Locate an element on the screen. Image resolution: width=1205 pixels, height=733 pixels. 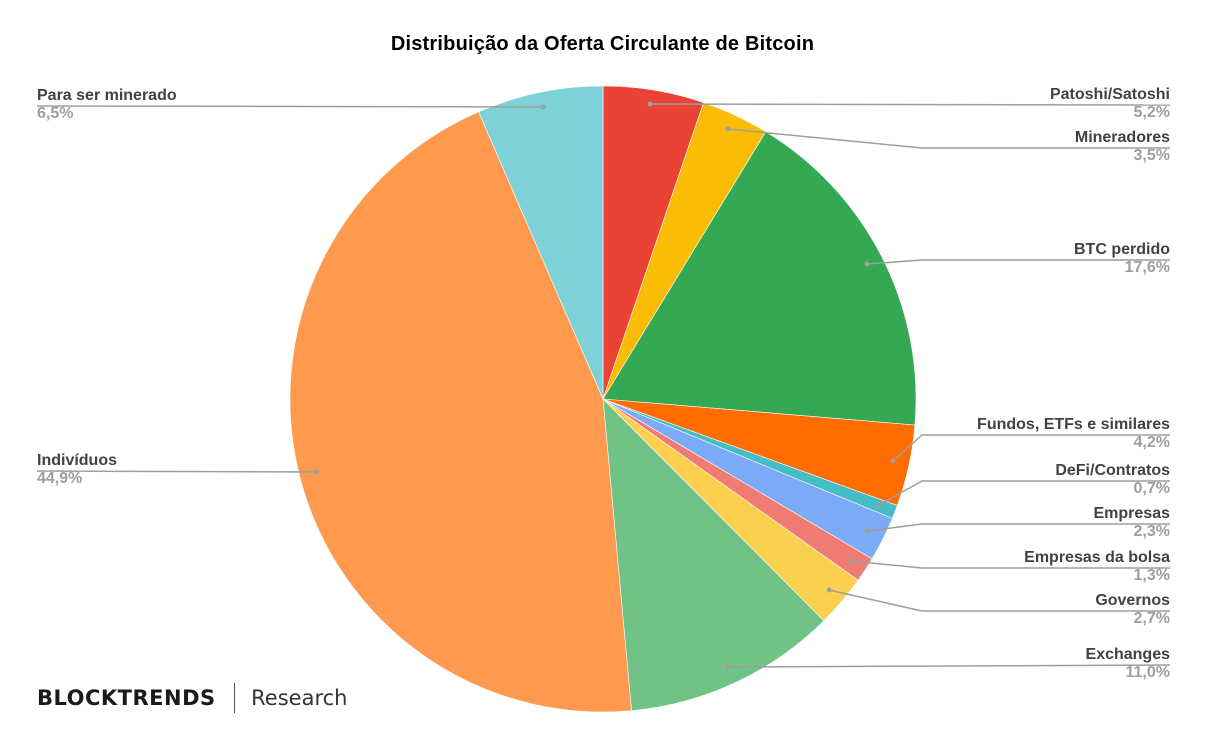
slice-label: Para ser minerado 6,5% is located at coordinates (107, 105).